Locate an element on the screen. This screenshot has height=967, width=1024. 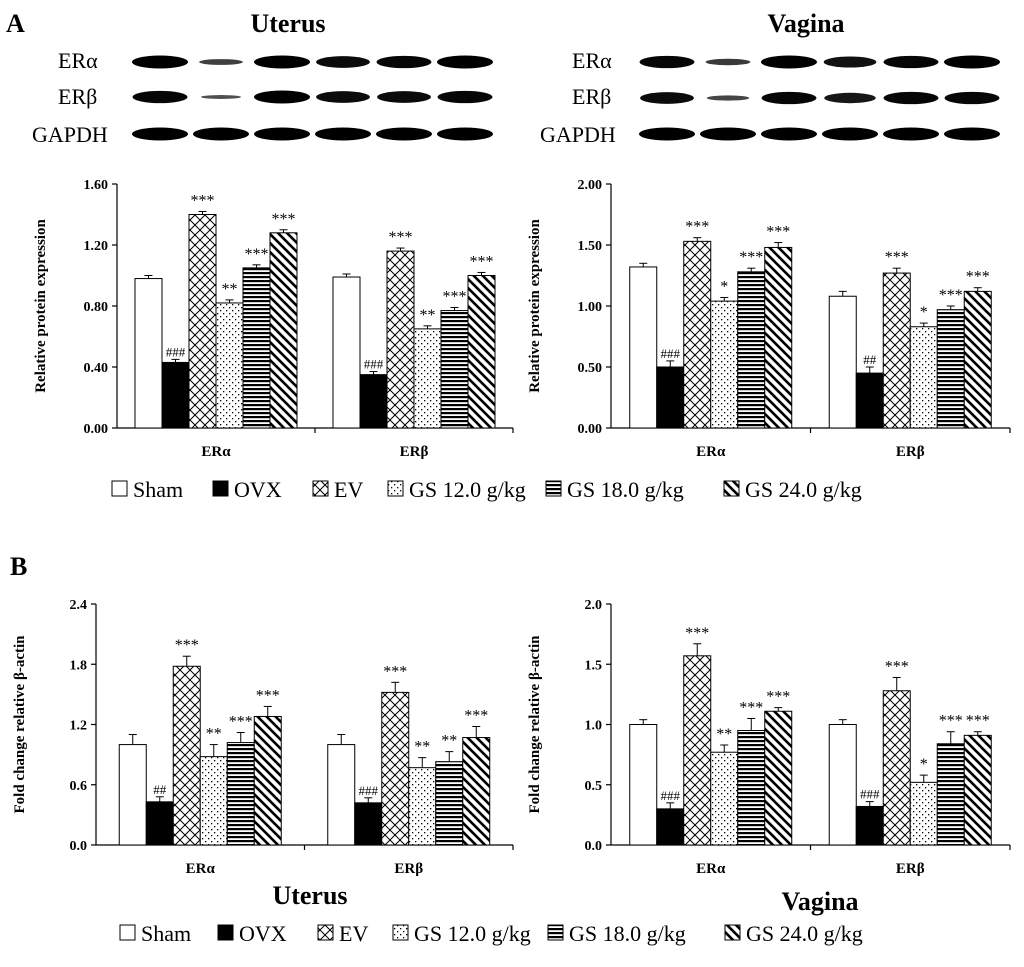
legend-label: GS 24.0 g/kg is located at coordinates (804, 933).